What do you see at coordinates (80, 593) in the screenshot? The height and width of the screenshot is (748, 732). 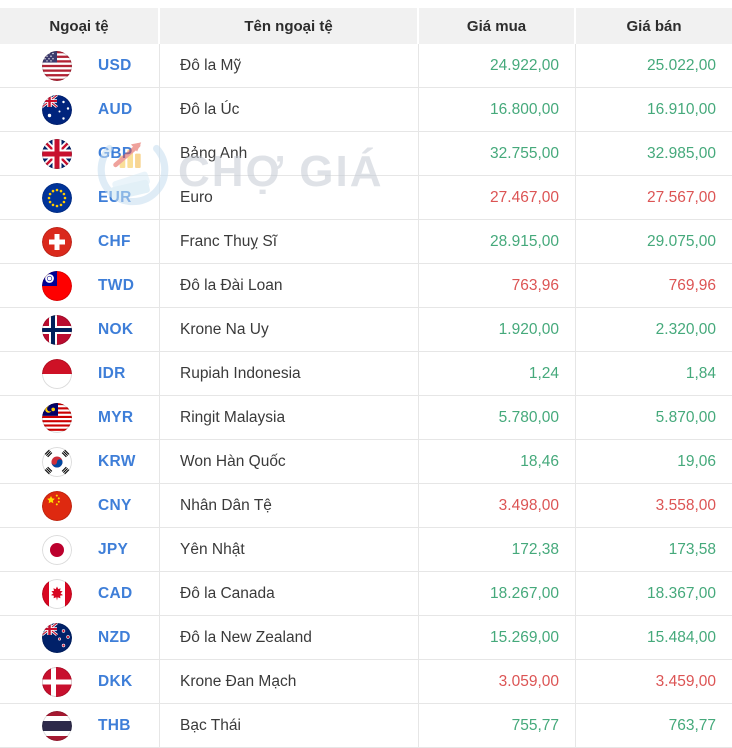 I see `currency-cell: CAD` at bounding box center [80, 593].